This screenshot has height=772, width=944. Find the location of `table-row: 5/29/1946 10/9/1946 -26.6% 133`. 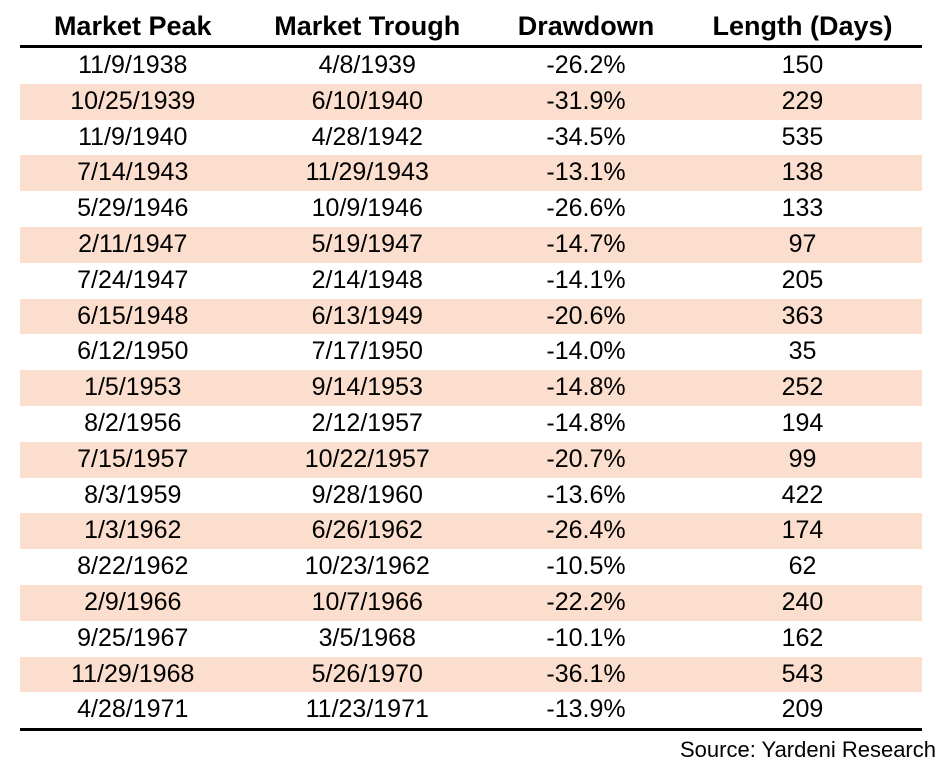

table-row: 5/29/1946 10/9/1946 -26.6% 133 is located at coordinates (471, 209).